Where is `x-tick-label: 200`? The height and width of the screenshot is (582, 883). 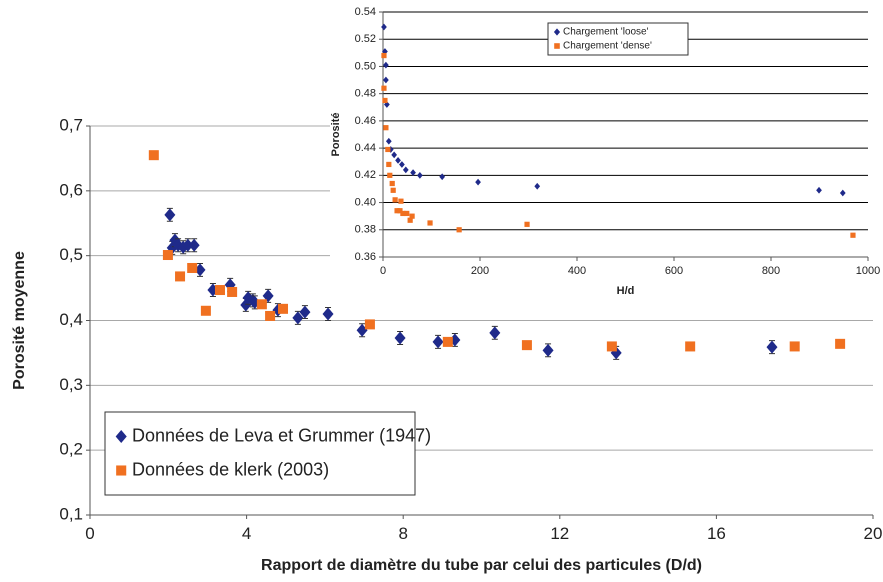
x-tick-label: 200 is located at coordinates (480, 271).